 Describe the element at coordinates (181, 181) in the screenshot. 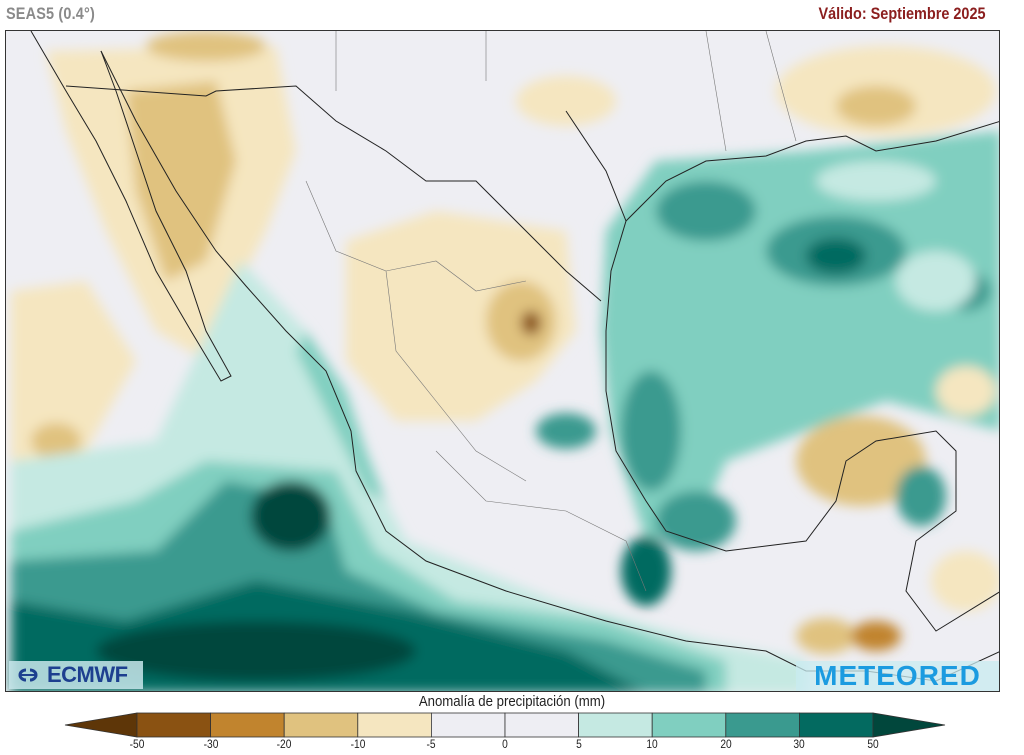

I see `dry-area-sonora` at that location.